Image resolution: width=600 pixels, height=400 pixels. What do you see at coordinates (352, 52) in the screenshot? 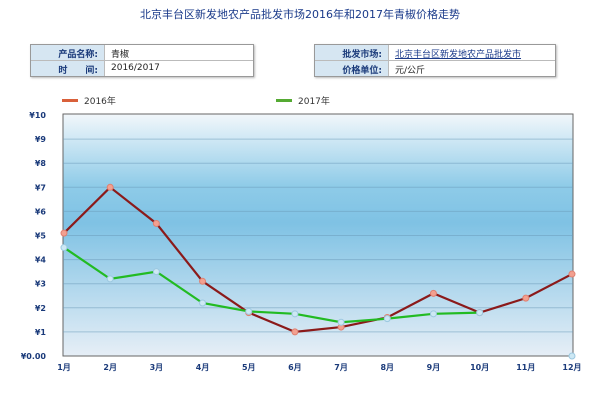
I see `market-label: 批发市场:` at bounding box center [352, 52].